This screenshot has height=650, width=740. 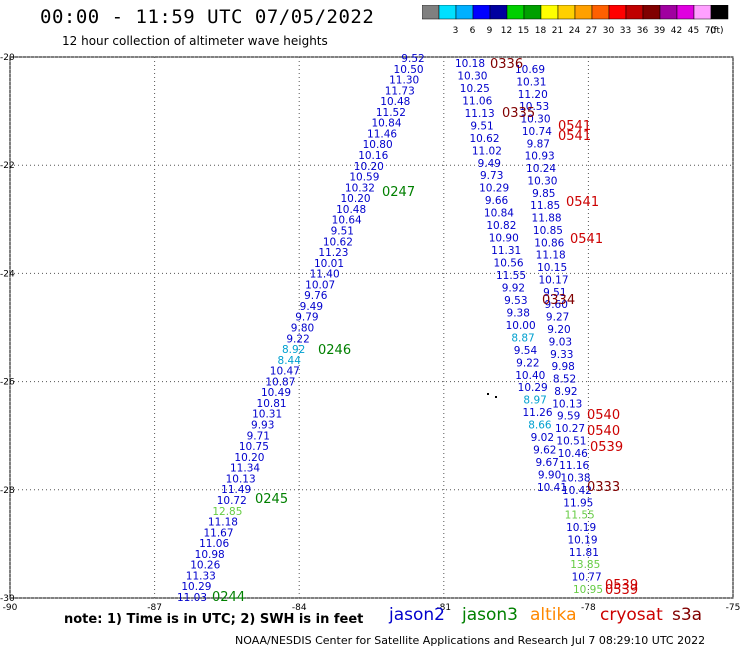 I want to click on wave-height-value: 10.26, so click(x=205, y=566).